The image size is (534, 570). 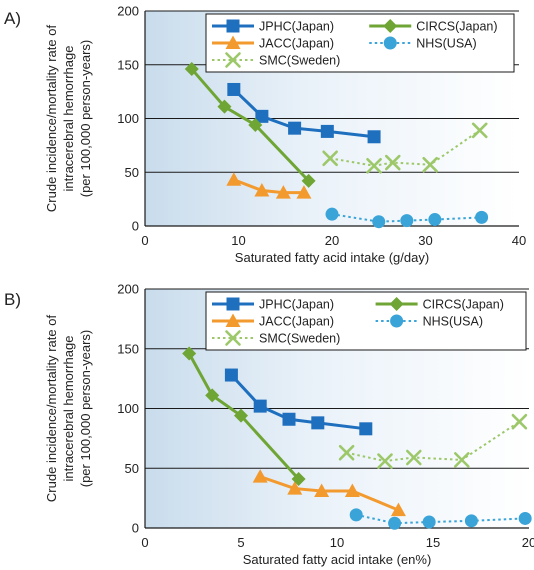 What do you see at coordinates (12, 299) in the screenshot?
I see `panel-label: B)` at bounding box center [12, 299].